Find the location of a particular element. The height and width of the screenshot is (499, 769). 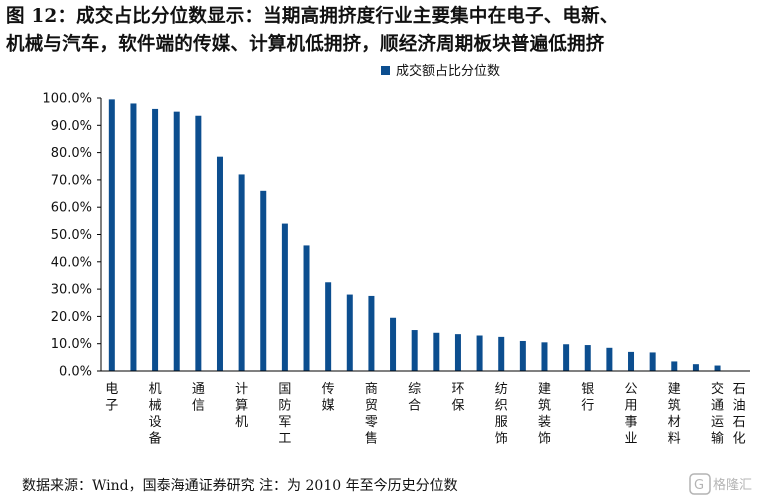

y-tick-label: 40.0% is located at coordinates (71, 262).